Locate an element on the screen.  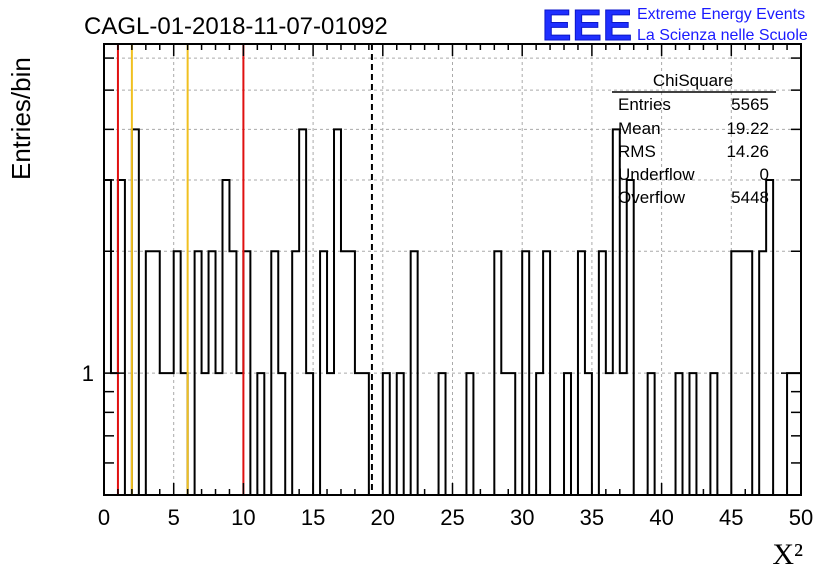
stats-value-overflow: 5448 is located at coordinates (750, 197).